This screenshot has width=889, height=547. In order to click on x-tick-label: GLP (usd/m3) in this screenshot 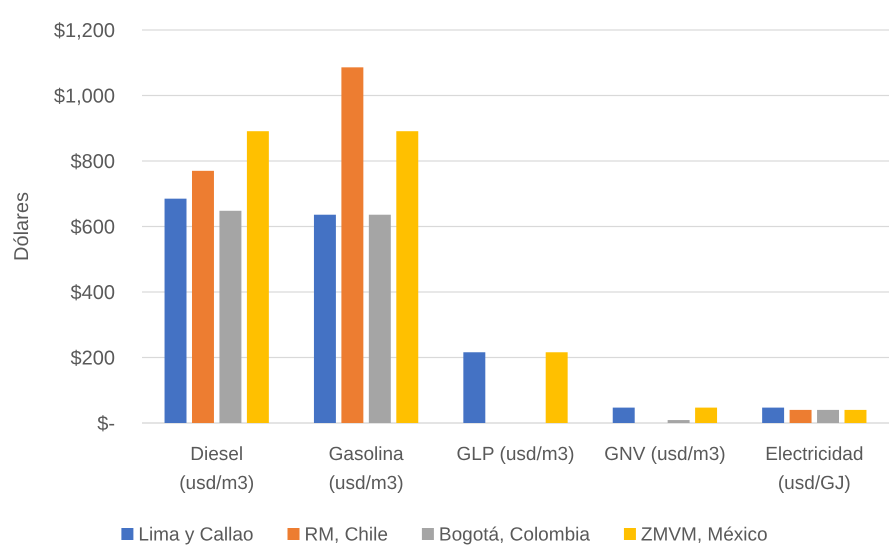, I will do `click(515, 454)`.